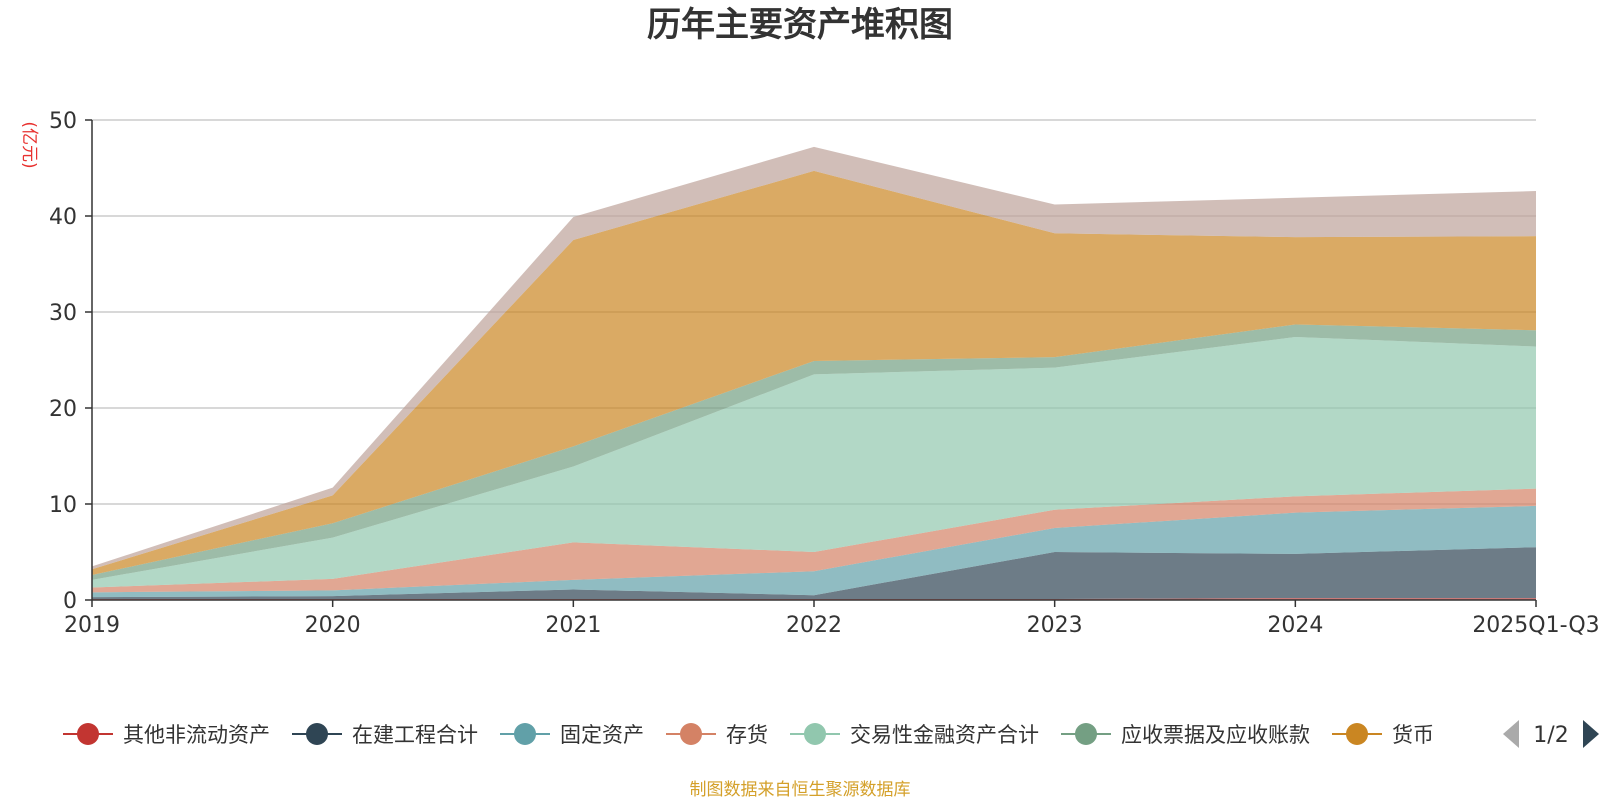 This screenshot has height=800, width=1600. Describe the element at coordinates (1535, 625) in the screenshot. I see `x-tick-label-6: 2025Q1-Q3` at that location.